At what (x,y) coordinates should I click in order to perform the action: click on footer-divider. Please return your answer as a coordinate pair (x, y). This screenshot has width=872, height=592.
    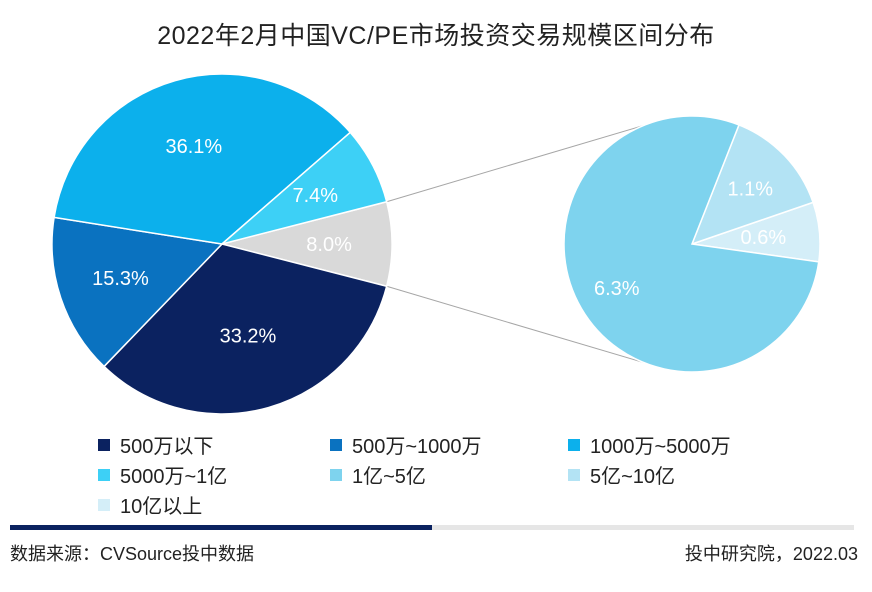
    Looking at the image, I should click on (432, 527).